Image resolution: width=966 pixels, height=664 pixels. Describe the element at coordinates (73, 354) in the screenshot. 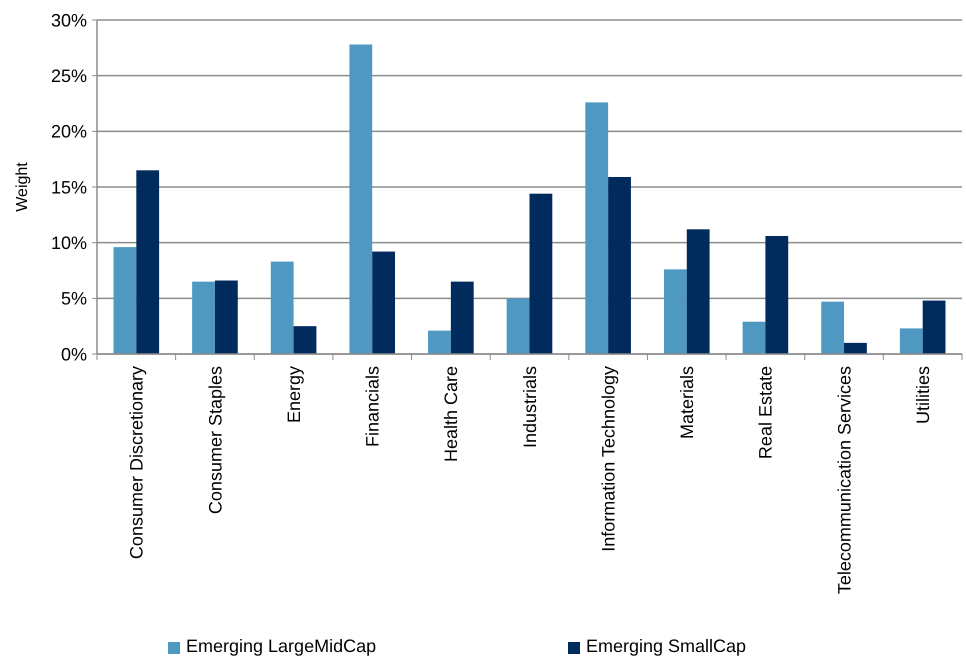

I see `y-tick-label: 0%` at that location.